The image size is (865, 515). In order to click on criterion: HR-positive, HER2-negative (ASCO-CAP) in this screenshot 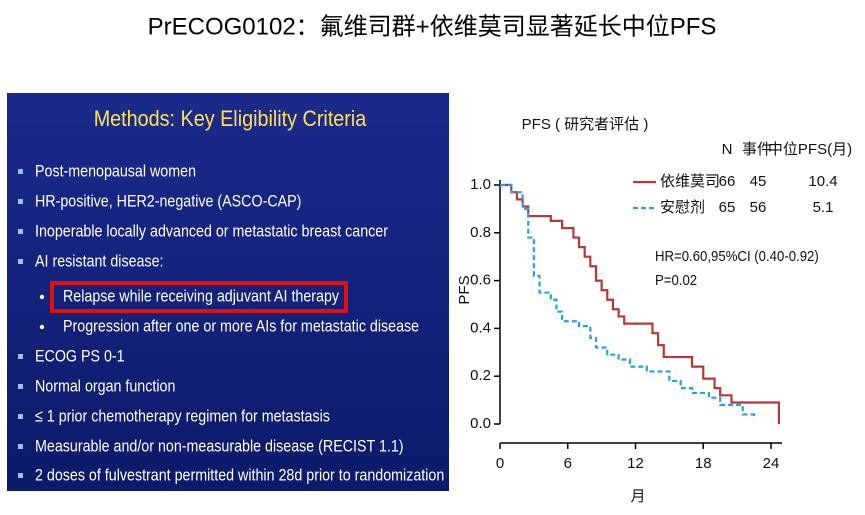, I will do `click(168, 201)`.